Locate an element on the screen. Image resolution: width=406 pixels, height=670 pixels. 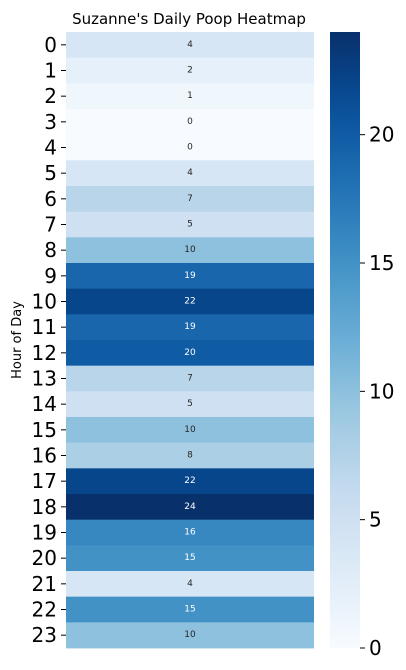
y-tick-label: 7 is located at coordinates (50, 225).